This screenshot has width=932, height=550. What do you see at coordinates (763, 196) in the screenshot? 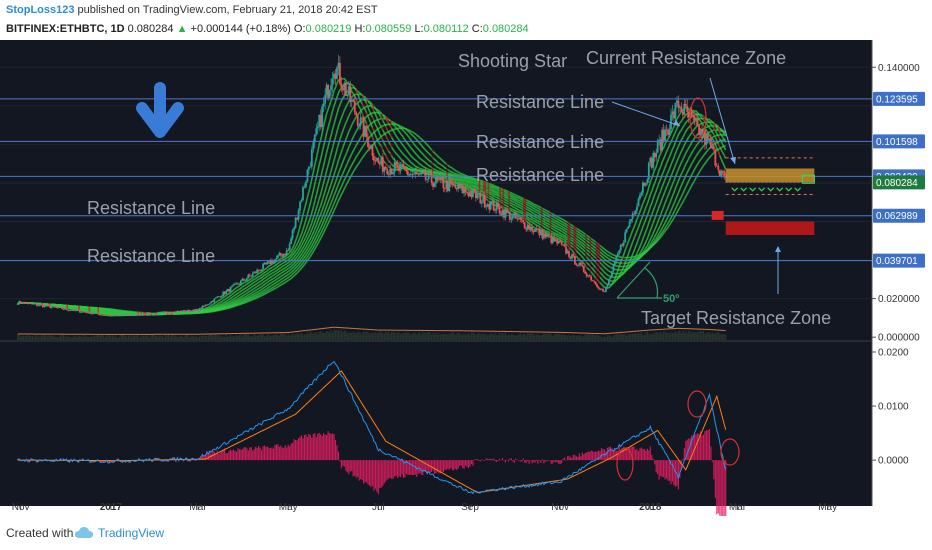
I see `resistance-zones` at bounding box center [763, 196].